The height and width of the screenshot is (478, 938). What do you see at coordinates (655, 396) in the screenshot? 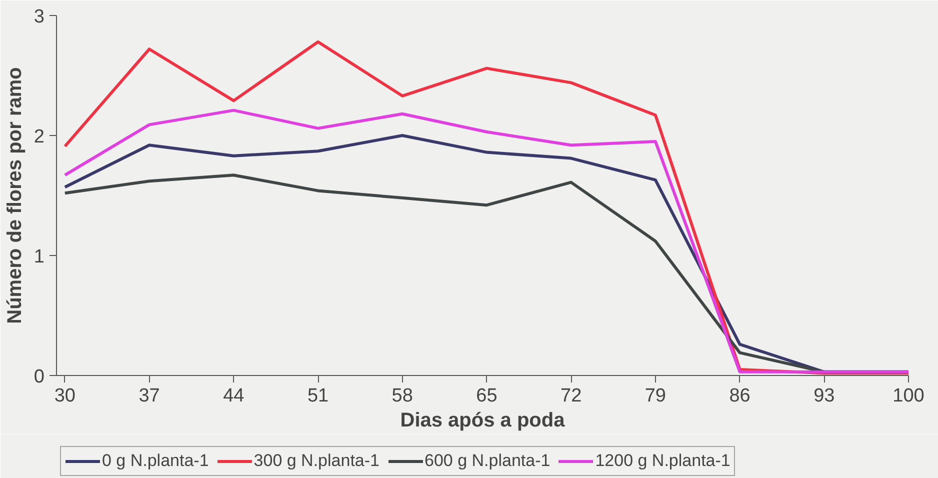
I see `x-tick-label: 79` at bounding box center [655, 396].